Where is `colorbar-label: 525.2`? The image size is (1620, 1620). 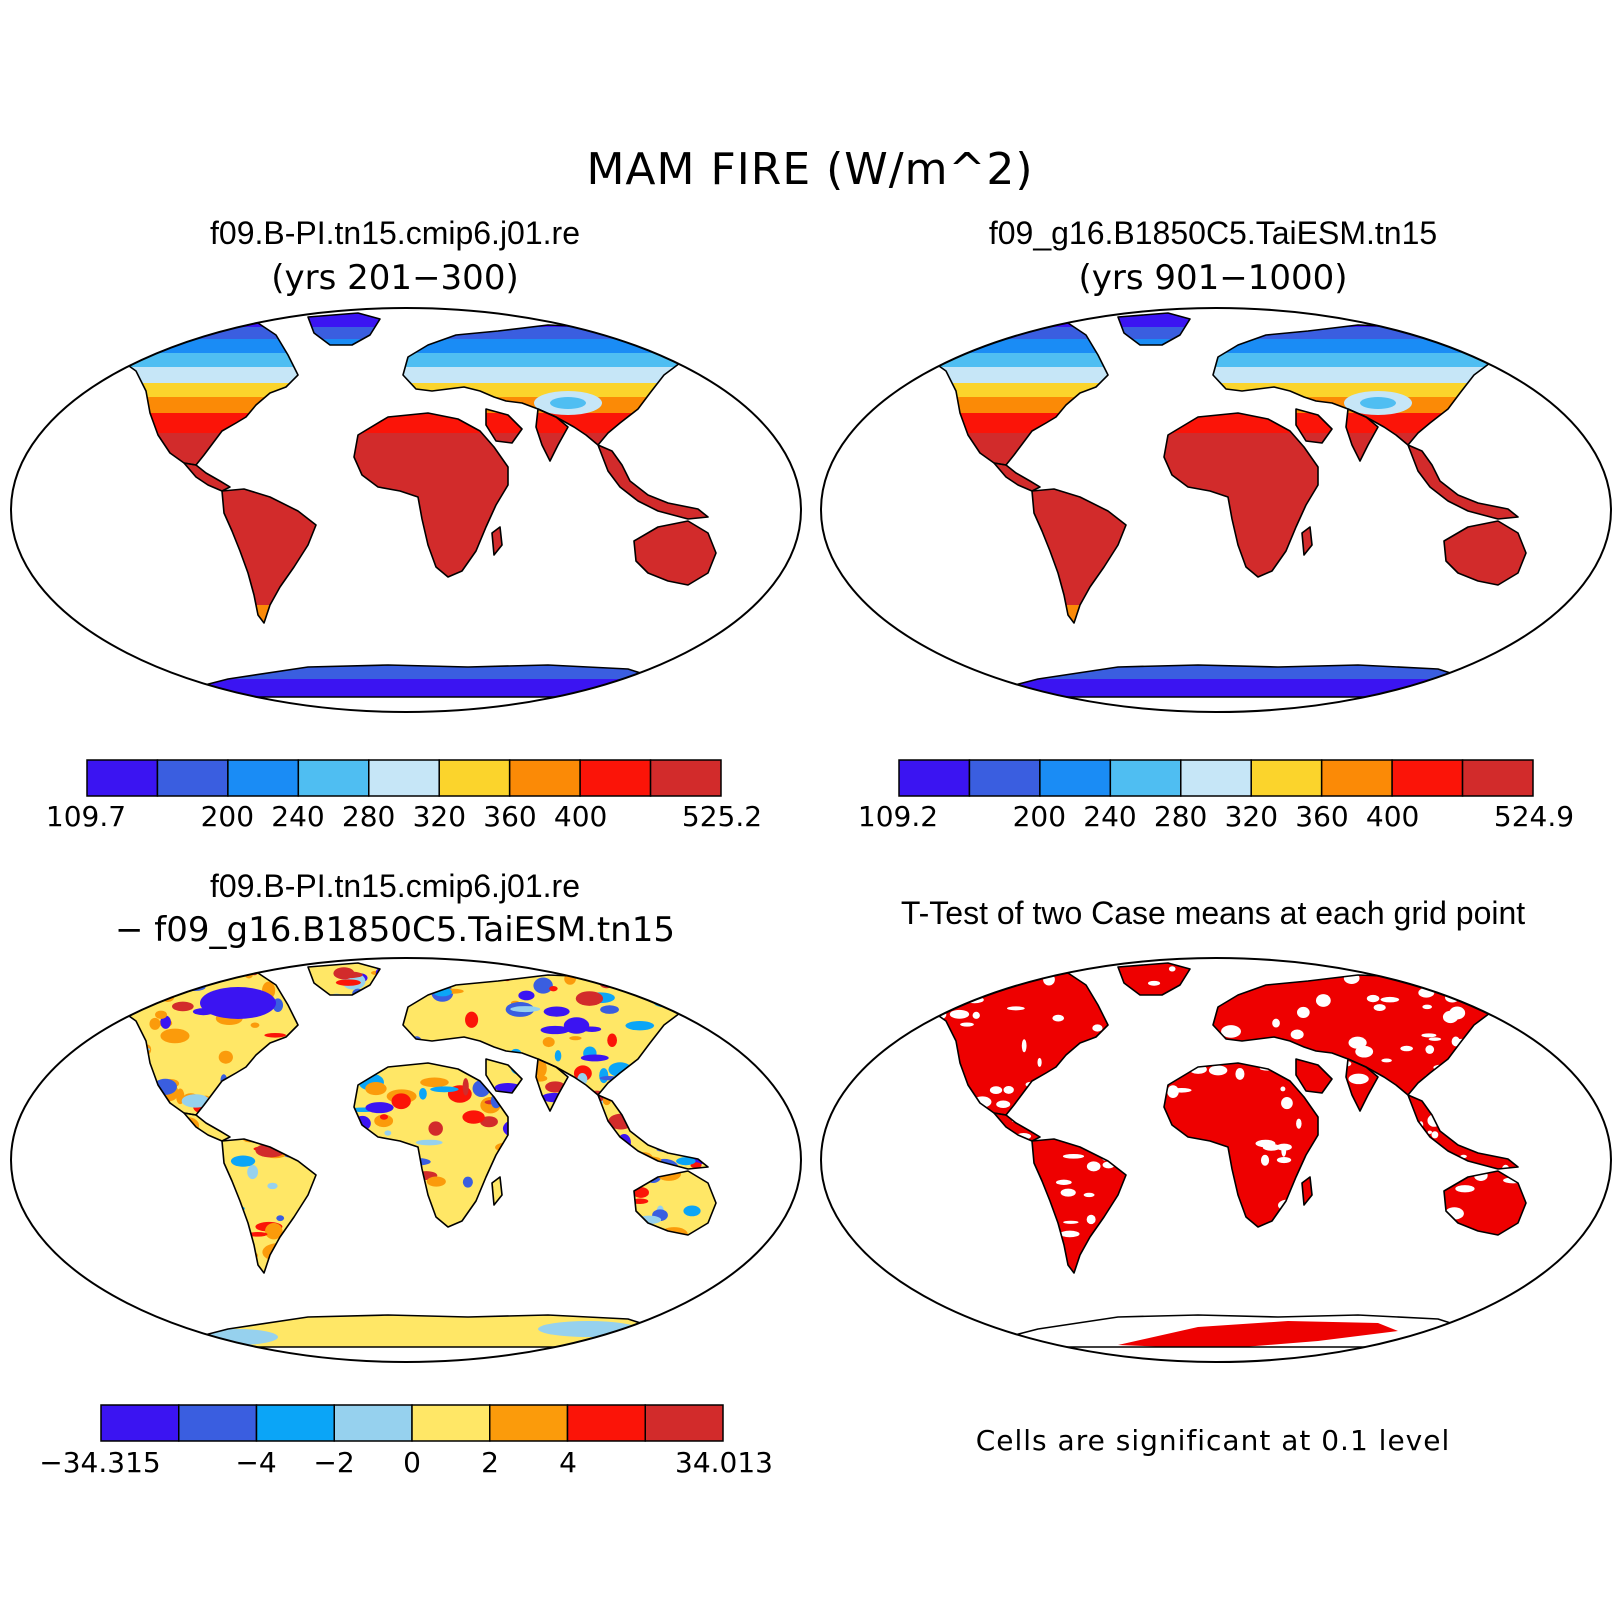
colorbar-label: 525.2 is located at coordinates (722, 816).